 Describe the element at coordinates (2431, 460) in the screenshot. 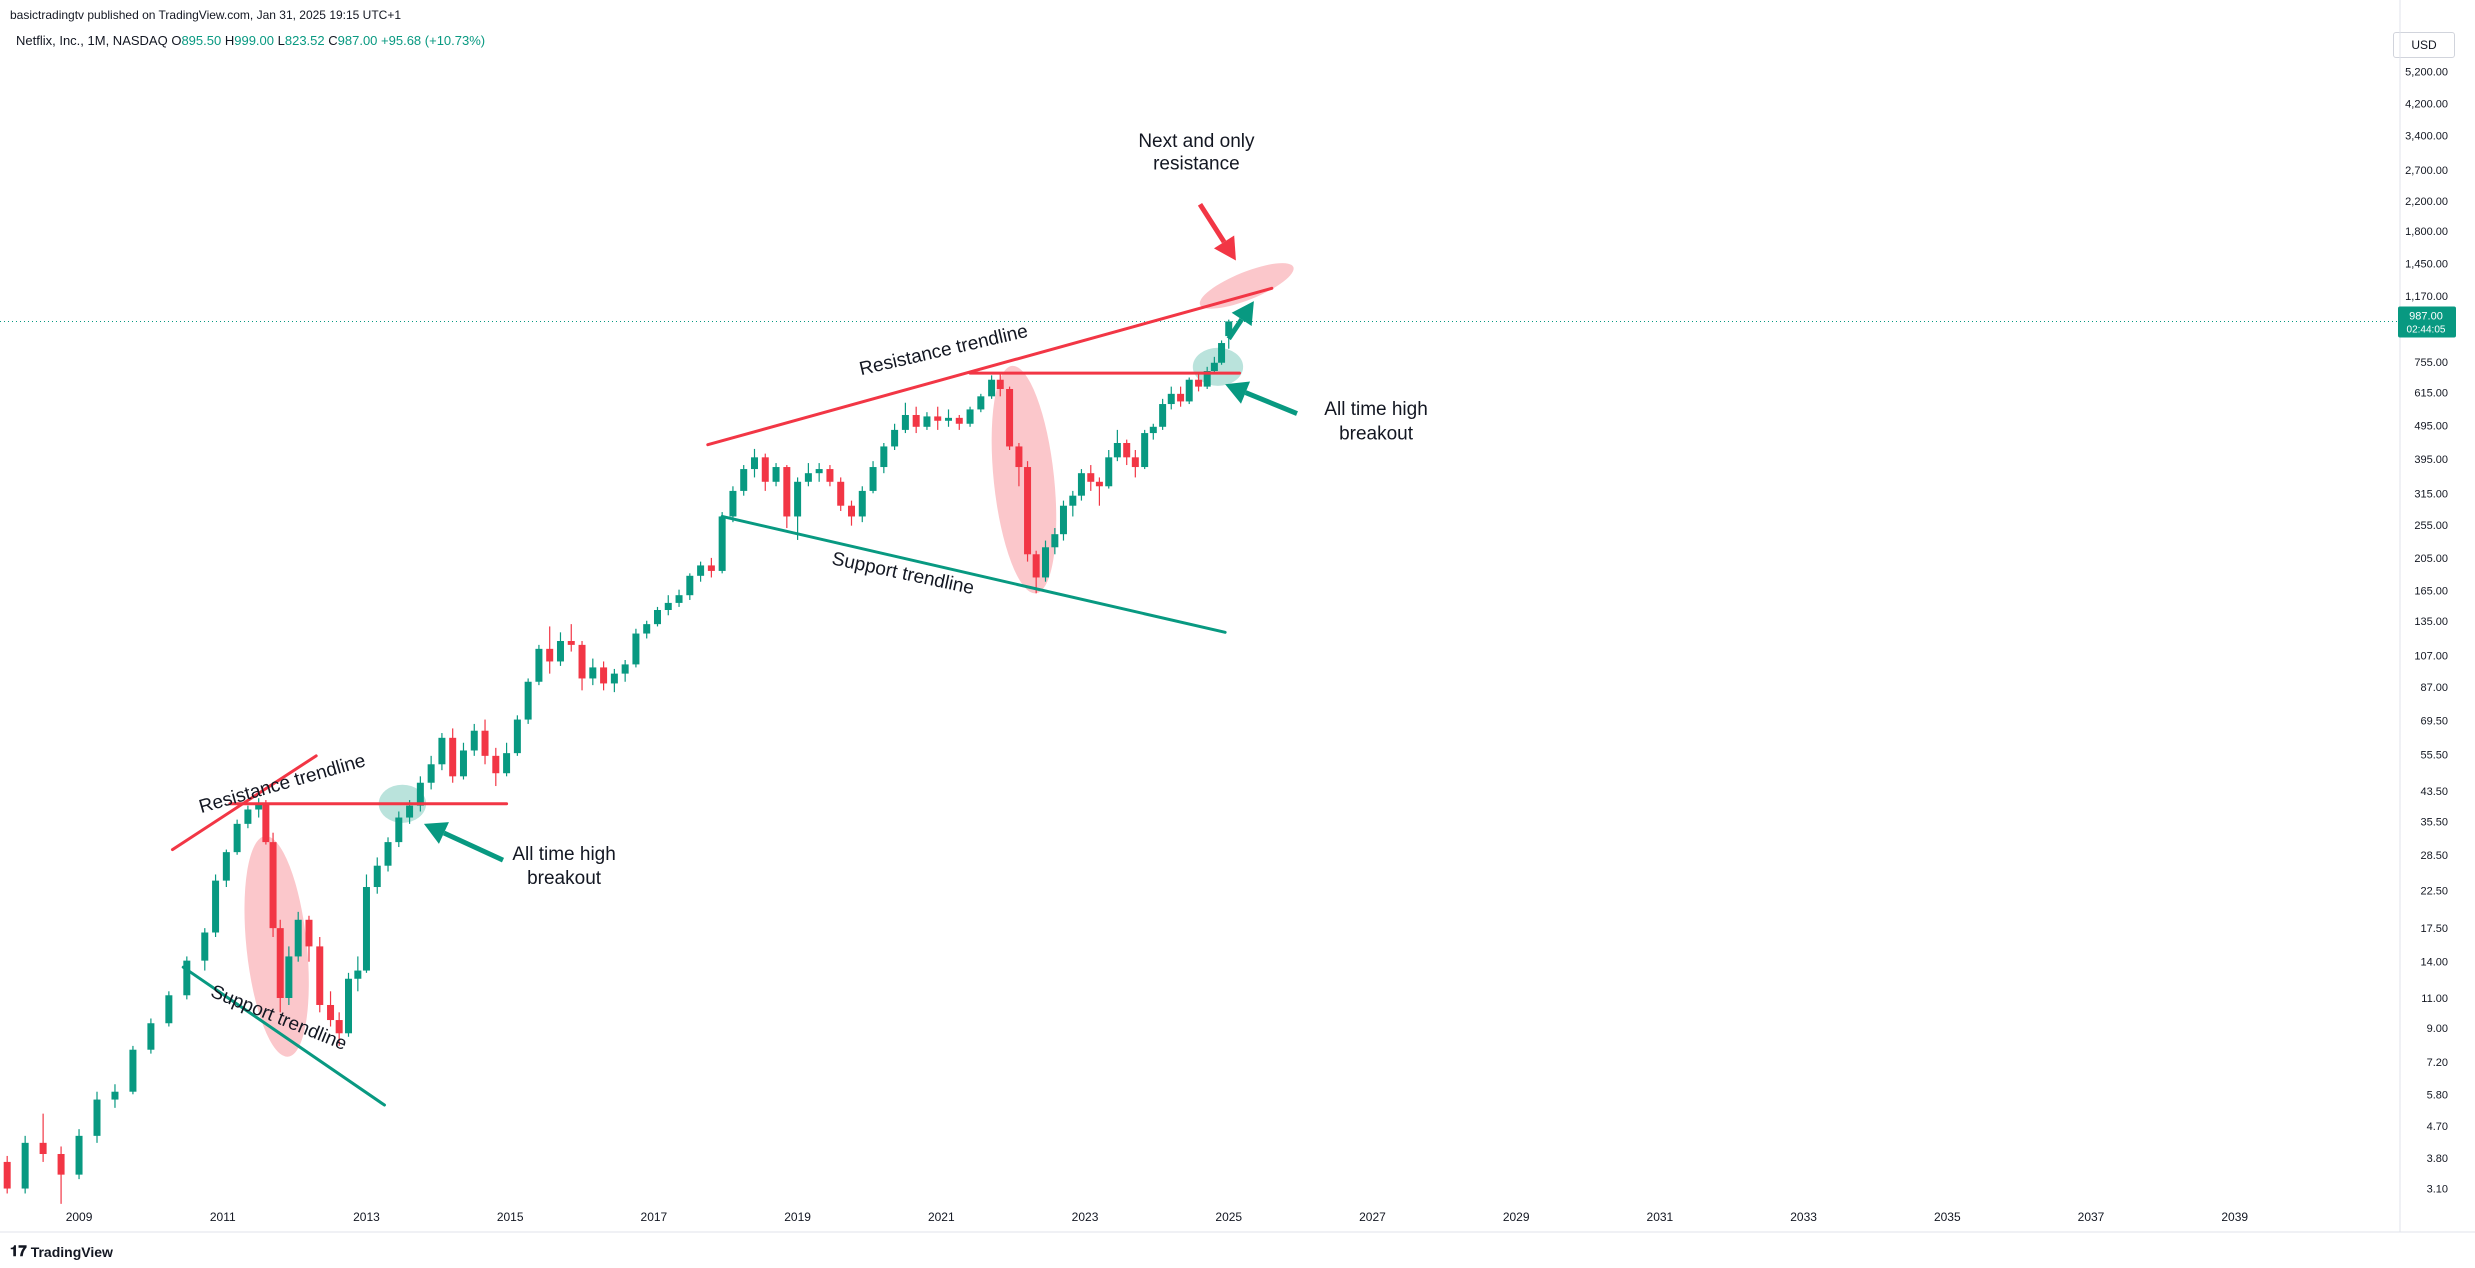

I see `y-tick-label: 395.00` at that location.